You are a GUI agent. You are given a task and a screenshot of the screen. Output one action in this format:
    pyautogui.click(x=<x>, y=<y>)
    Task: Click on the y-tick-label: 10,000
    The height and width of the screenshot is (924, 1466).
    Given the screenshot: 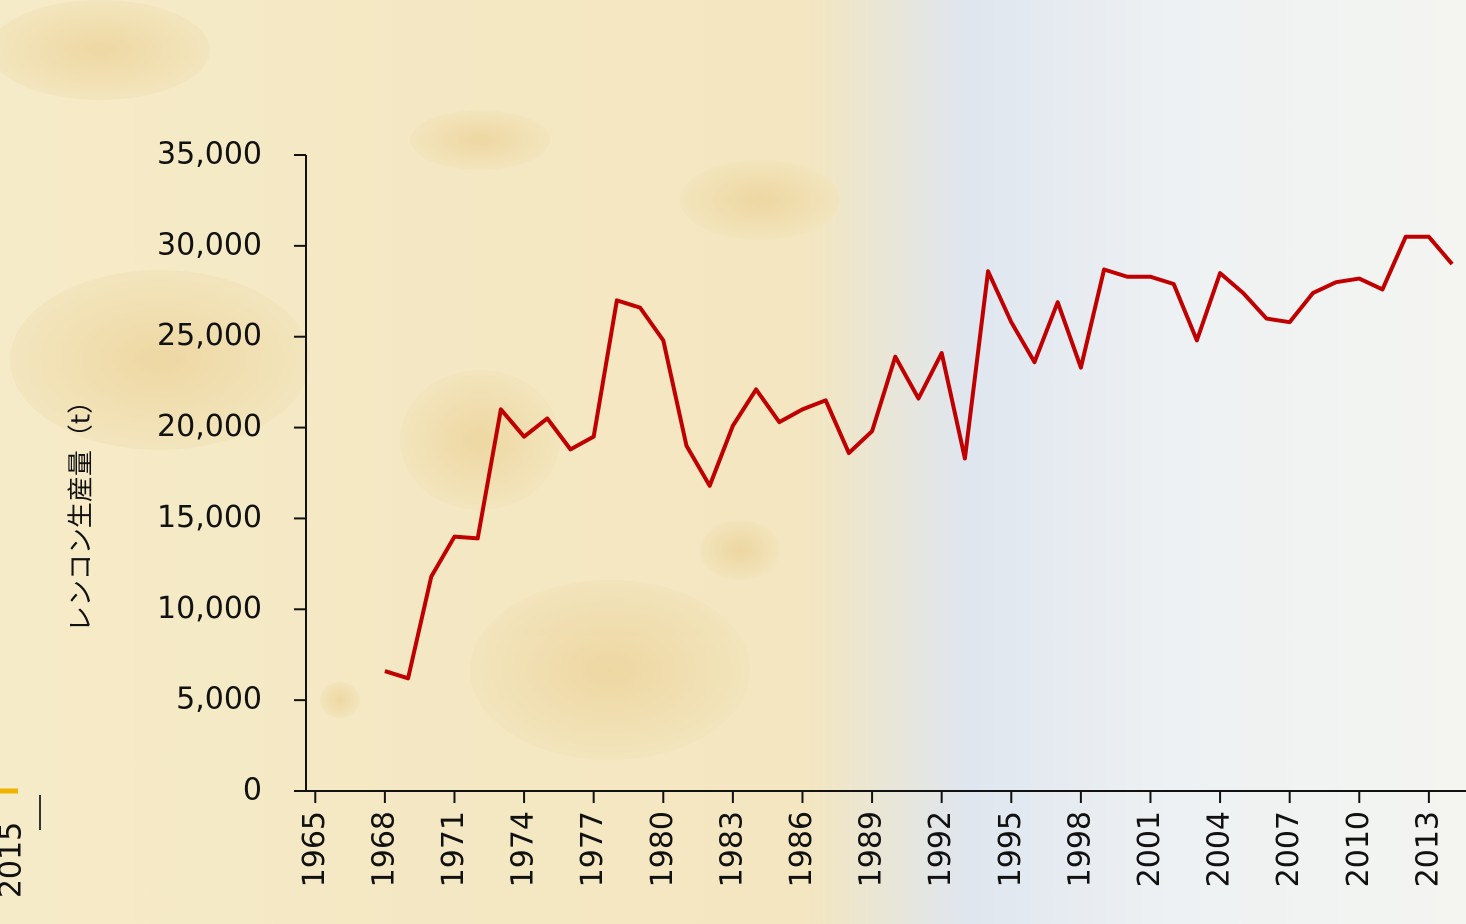 What is the action you would take?
    pyautogui.click(x=209, y=608)
    